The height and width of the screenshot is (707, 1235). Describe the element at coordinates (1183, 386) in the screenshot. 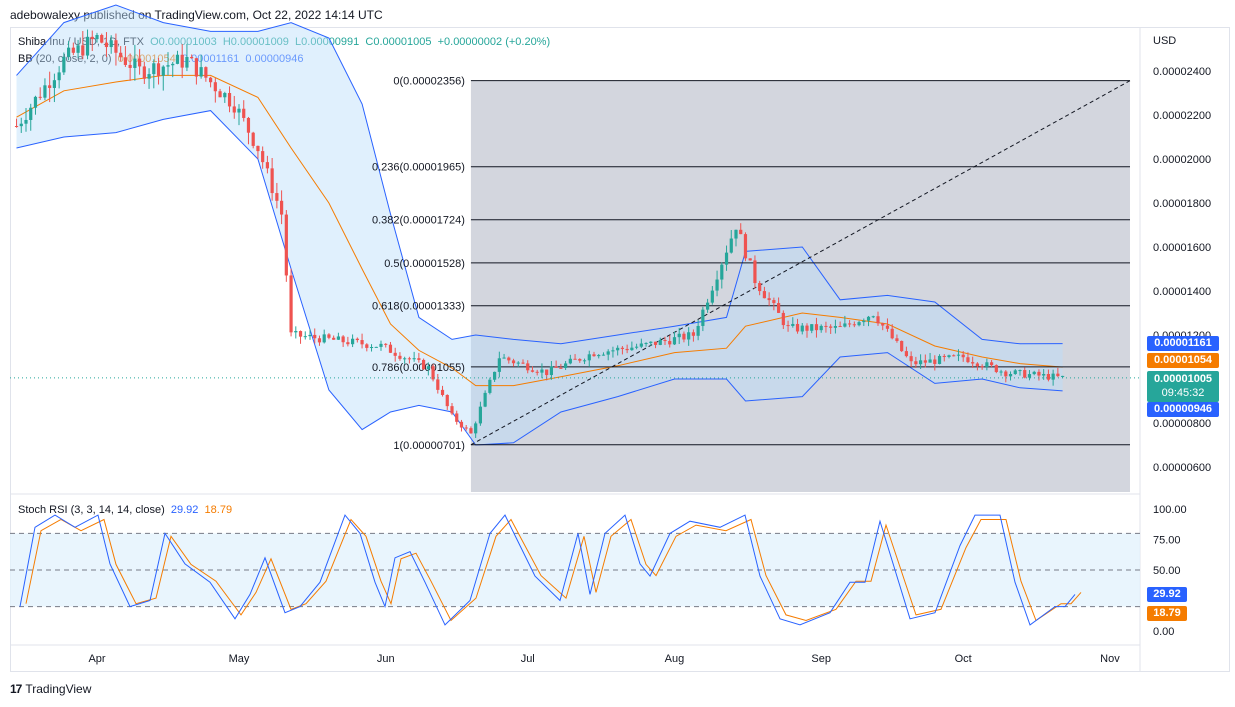

I see `last-price-tag: 0.00001005 09:45:32` at that location.